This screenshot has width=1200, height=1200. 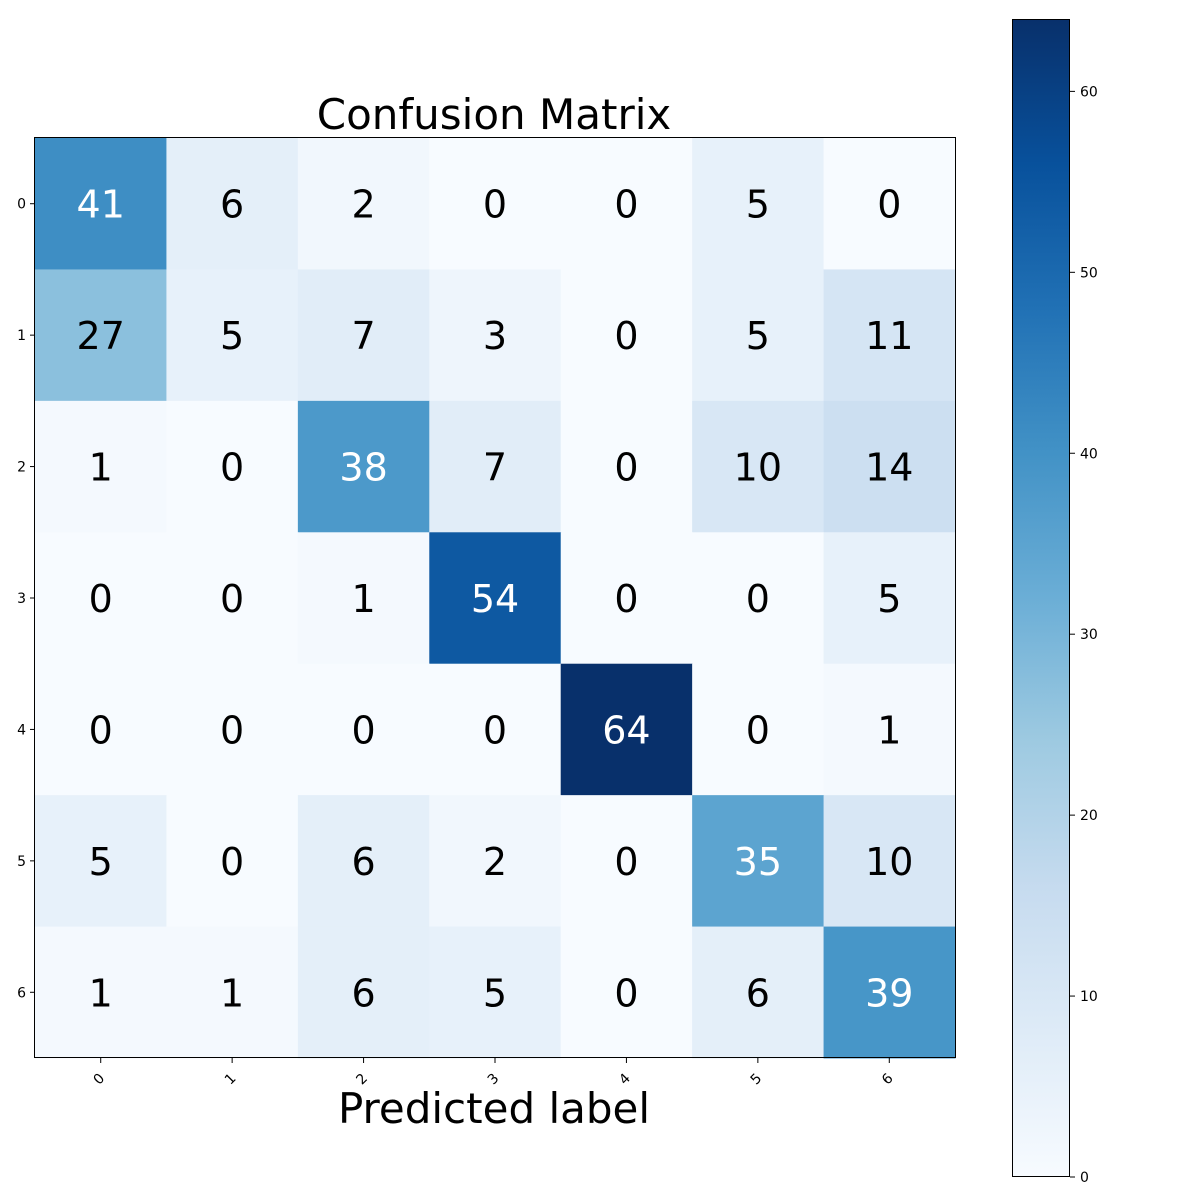 I want to click on colorbar-tick-label: 50, so click(x=1089, y=273).